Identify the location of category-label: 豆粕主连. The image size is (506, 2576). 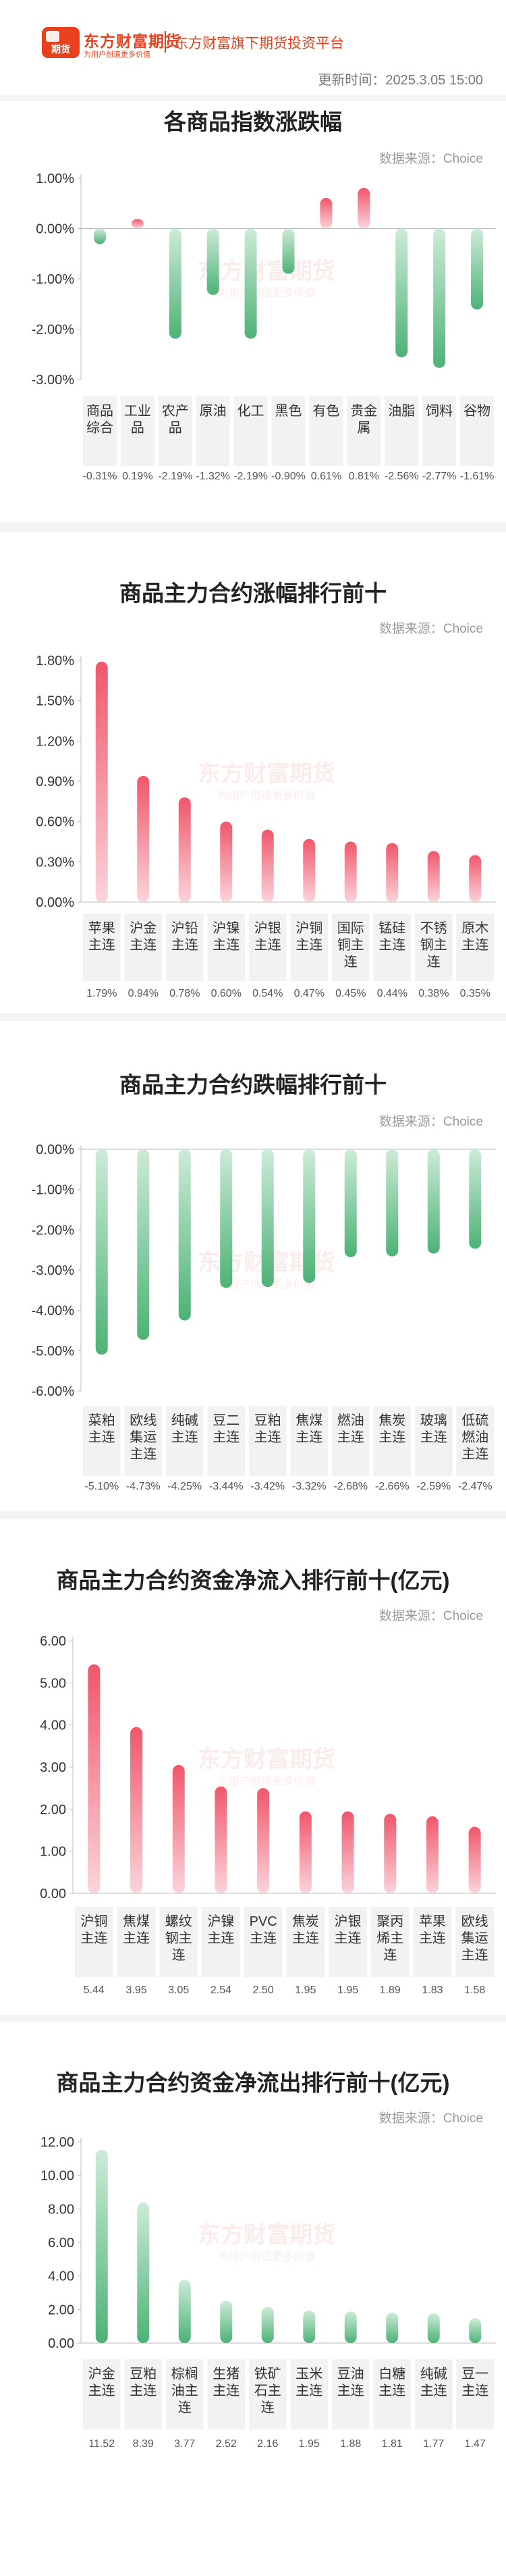
(143, 2382).